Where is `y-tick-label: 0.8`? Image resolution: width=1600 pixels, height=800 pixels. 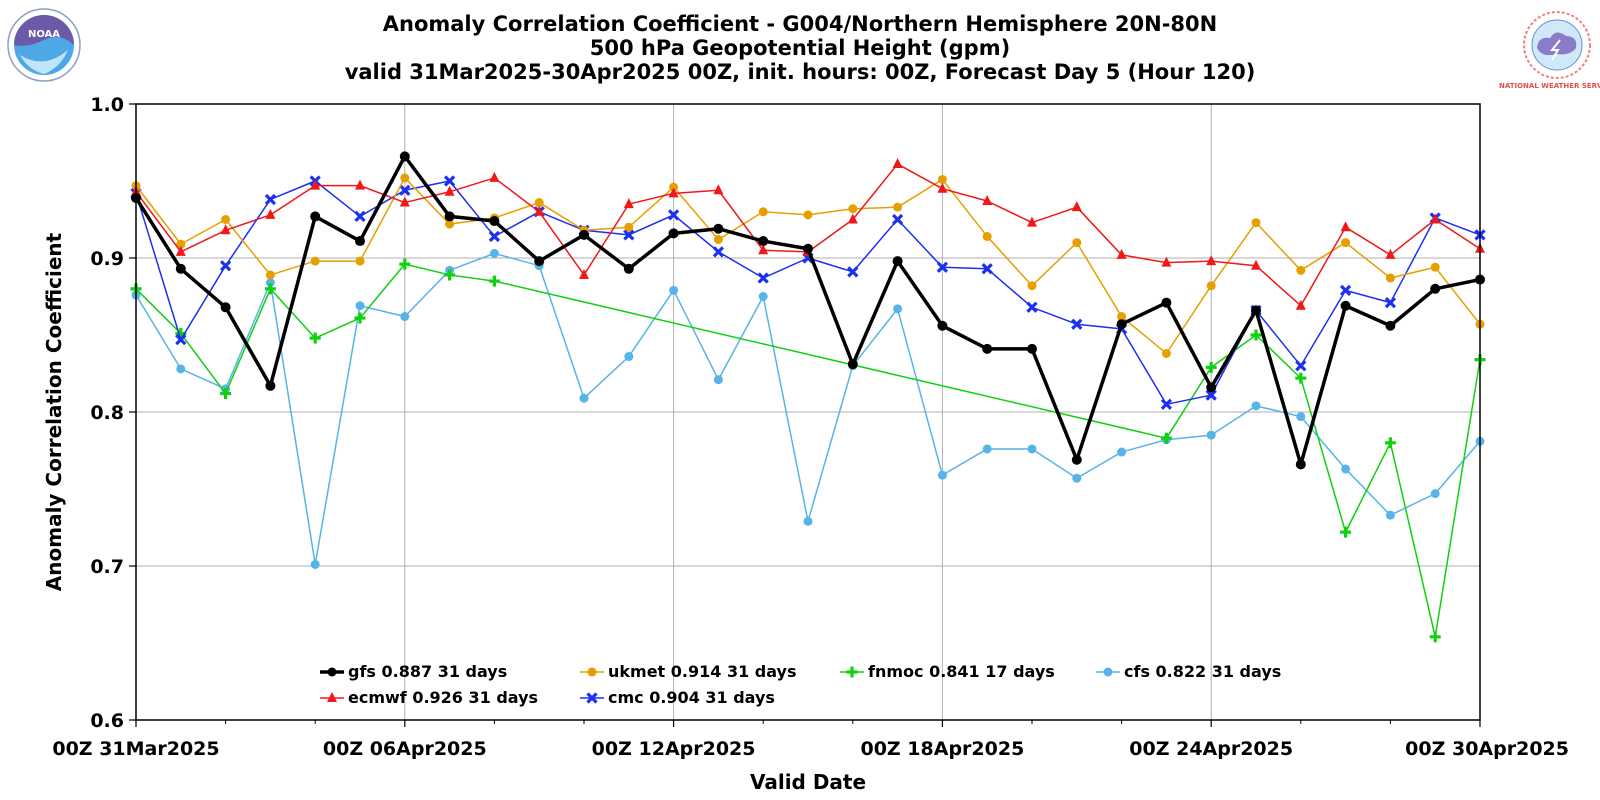
y-tick-label: 0.8 is located at coordinates (107, 413).